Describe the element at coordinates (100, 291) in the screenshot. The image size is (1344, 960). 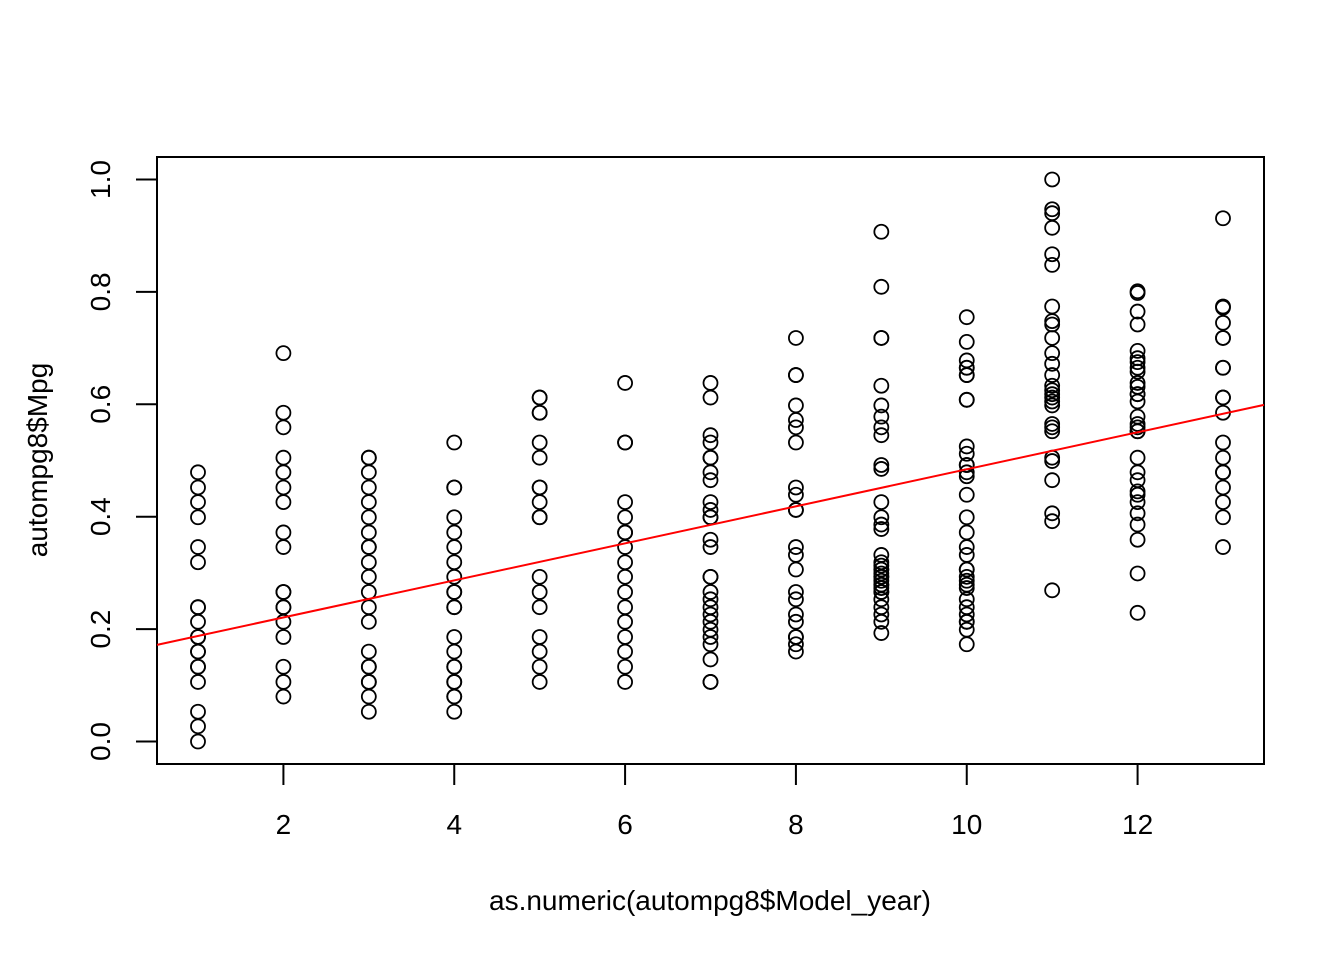
I see `y-tick-label: 0.8` at that location.